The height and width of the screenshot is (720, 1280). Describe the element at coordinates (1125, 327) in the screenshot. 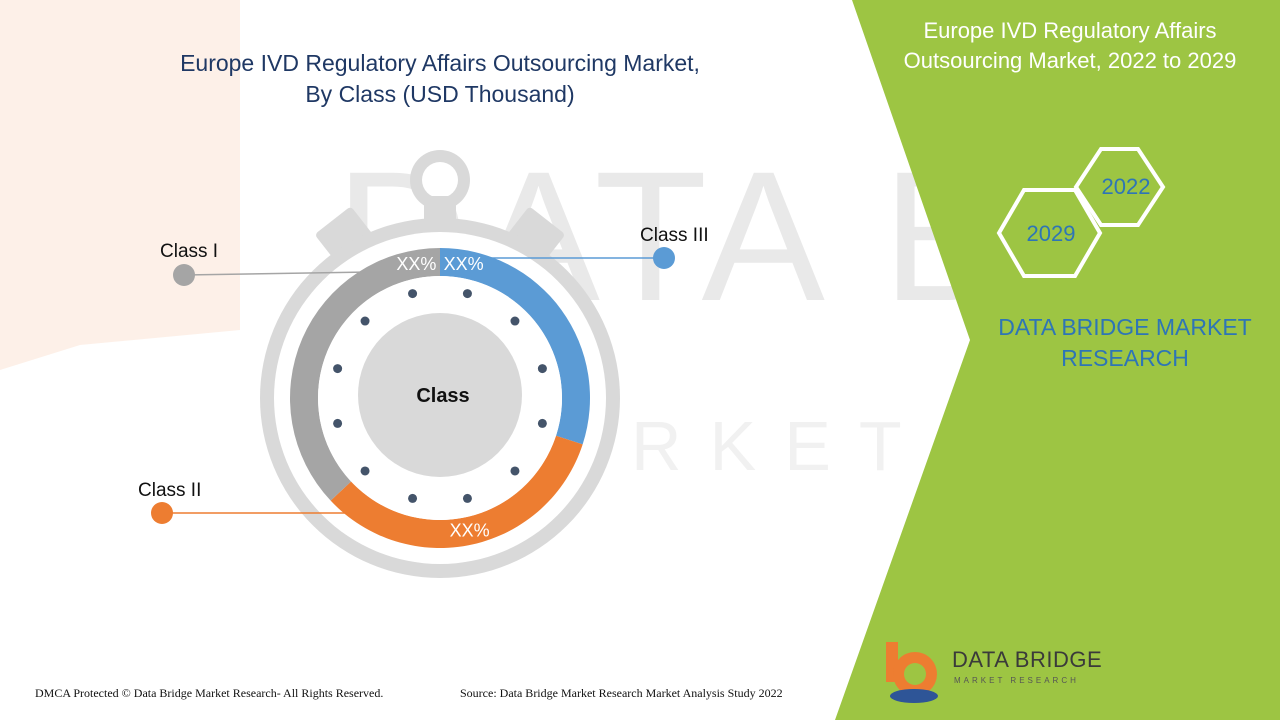

I see `brand-line1: DATA BRIDGE MARKET` at that location.